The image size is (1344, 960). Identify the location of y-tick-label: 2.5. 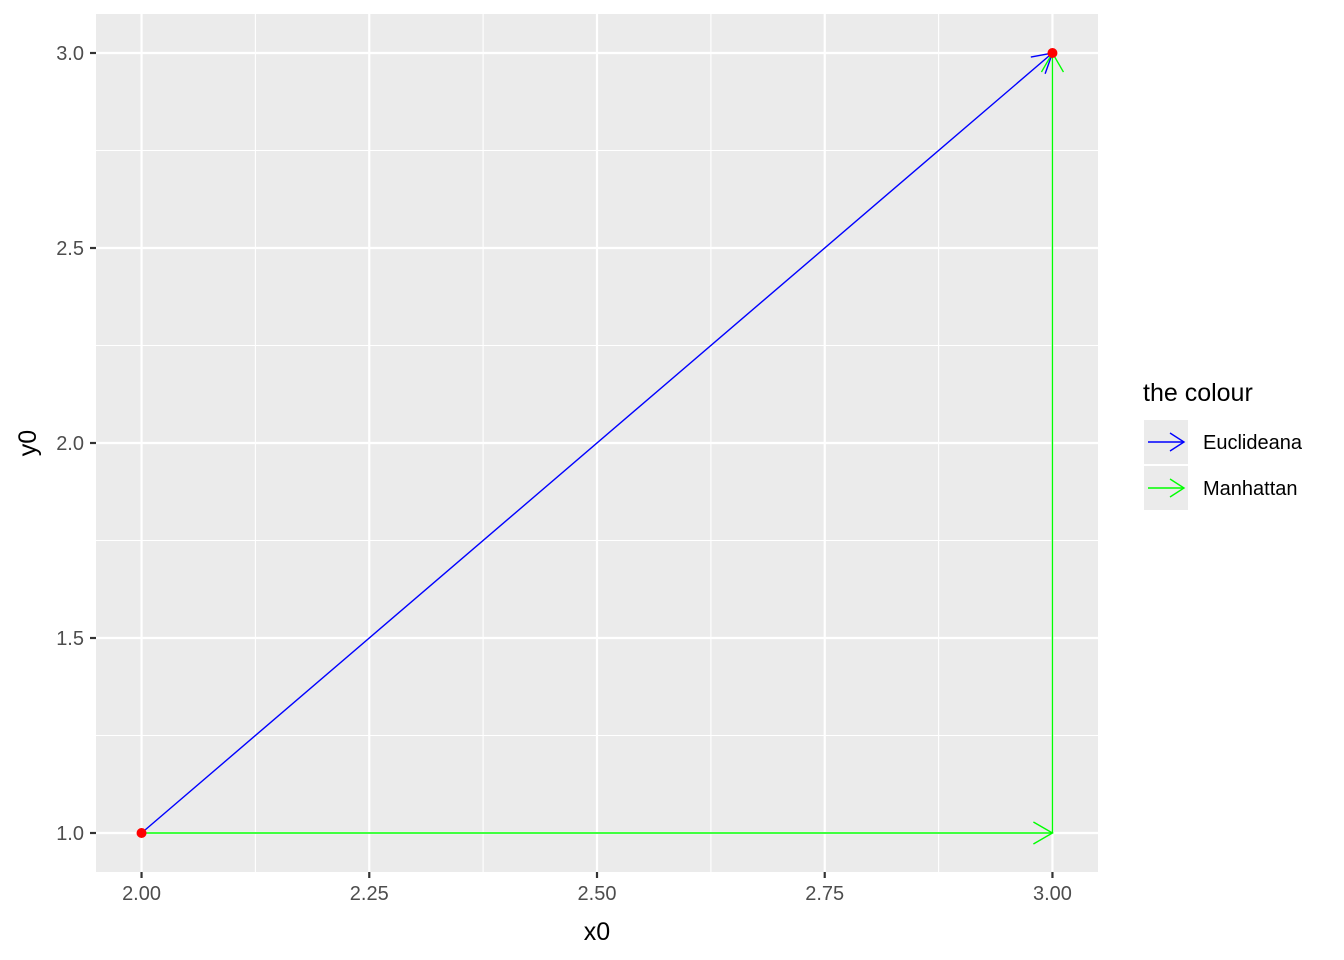
(70, 249).